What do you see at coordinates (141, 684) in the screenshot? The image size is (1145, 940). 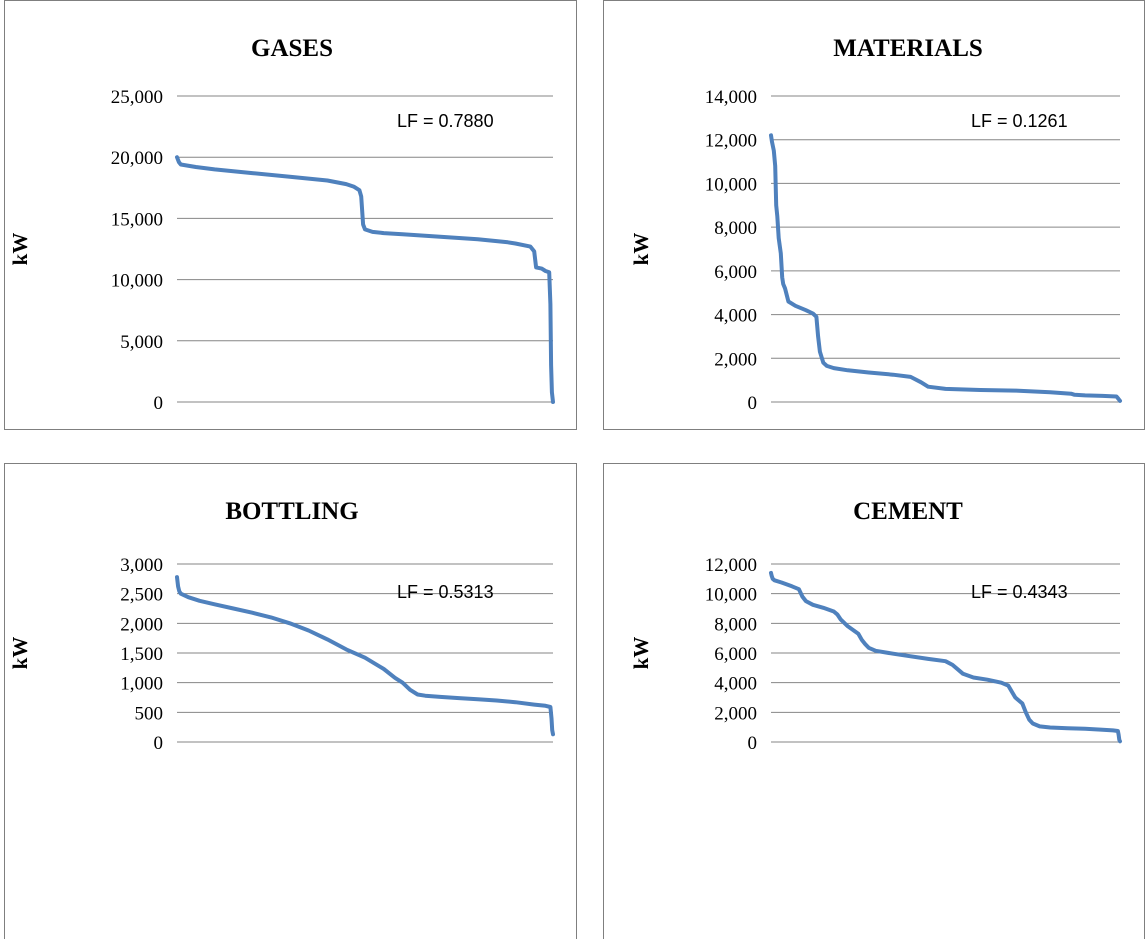 I see `y-tick-label: 1,000` at bounding box center [141, 684].